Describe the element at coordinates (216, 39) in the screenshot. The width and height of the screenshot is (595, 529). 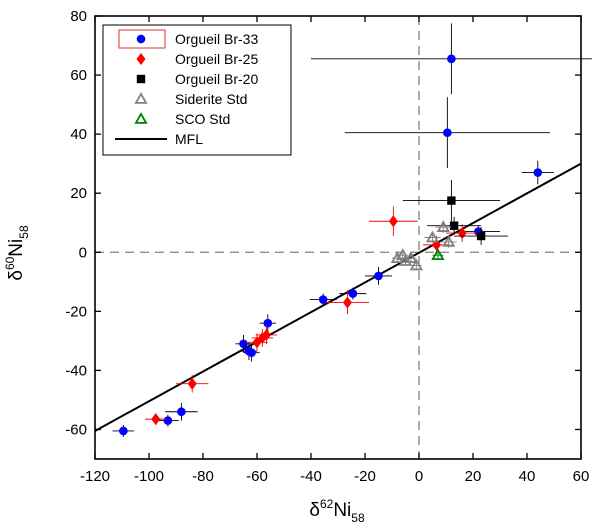
I see `legend-label: Orgueil Br-33` at that location.